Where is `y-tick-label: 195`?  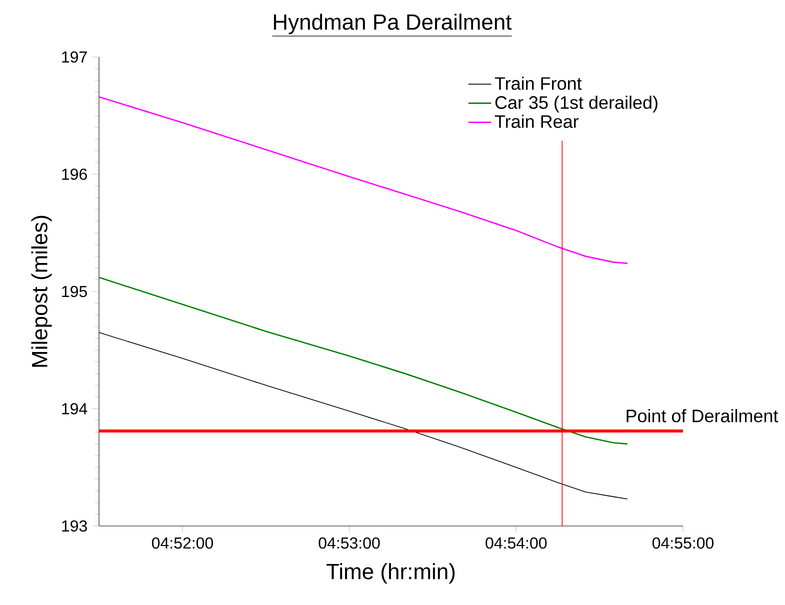
y-tick-label: 195 is located at coordinates (74, 292).